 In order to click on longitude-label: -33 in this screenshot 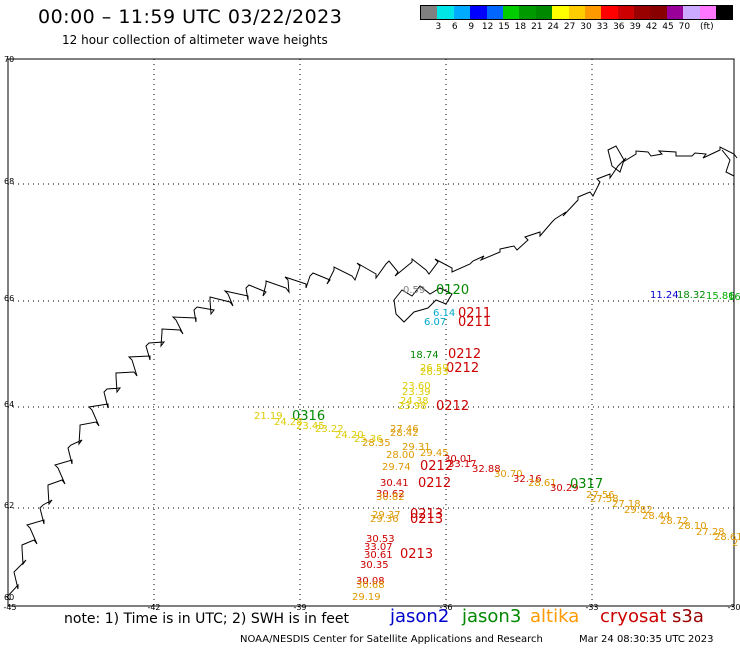, I will do `click(591, 607)`.